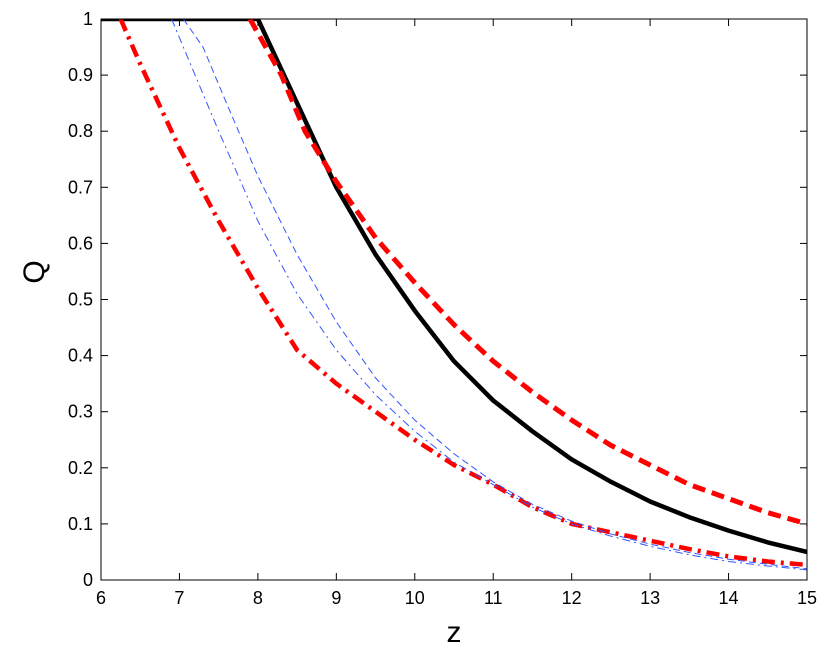 This screenshot has height=653, width=830. Describe the element at coordinates (179, 598) in the screenshot. I see `x-tick-label: 7` at that location.